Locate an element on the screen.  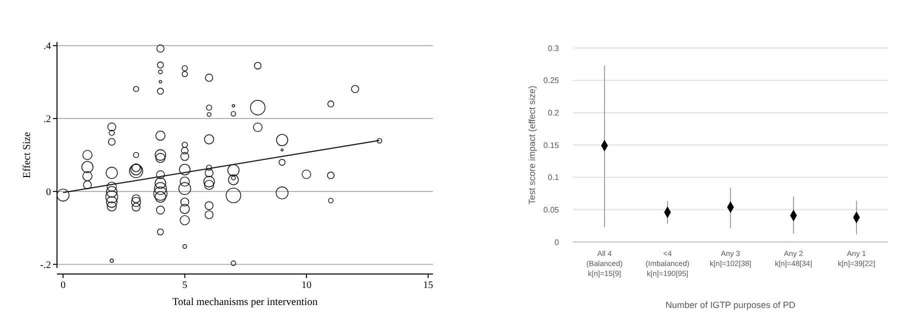
y-tick-label: 0.2 is located at coordinates (554, 113).